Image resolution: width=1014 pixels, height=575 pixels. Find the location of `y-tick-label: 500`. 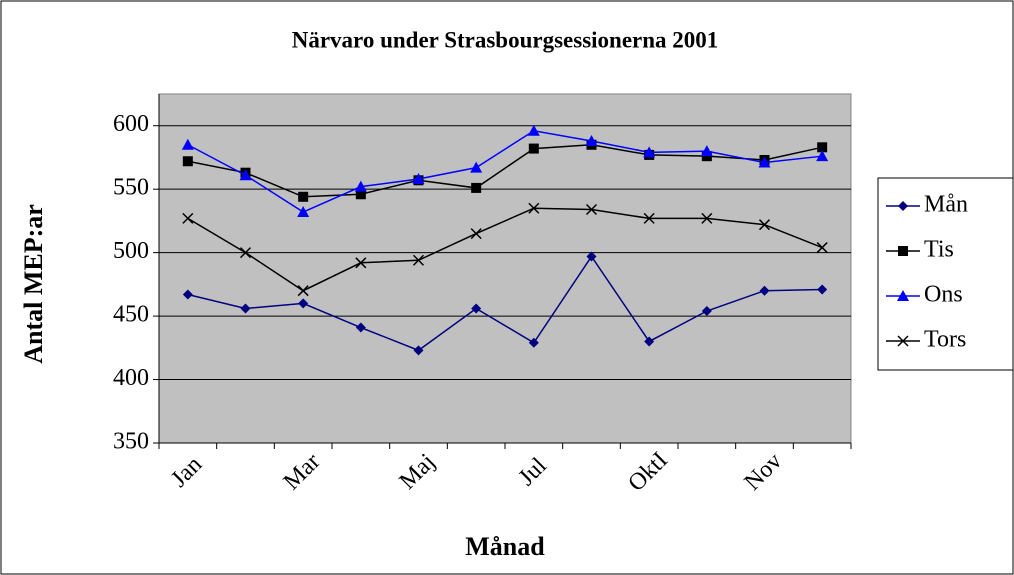

y-tick-label: 500 is located at coordinates (131, 251).